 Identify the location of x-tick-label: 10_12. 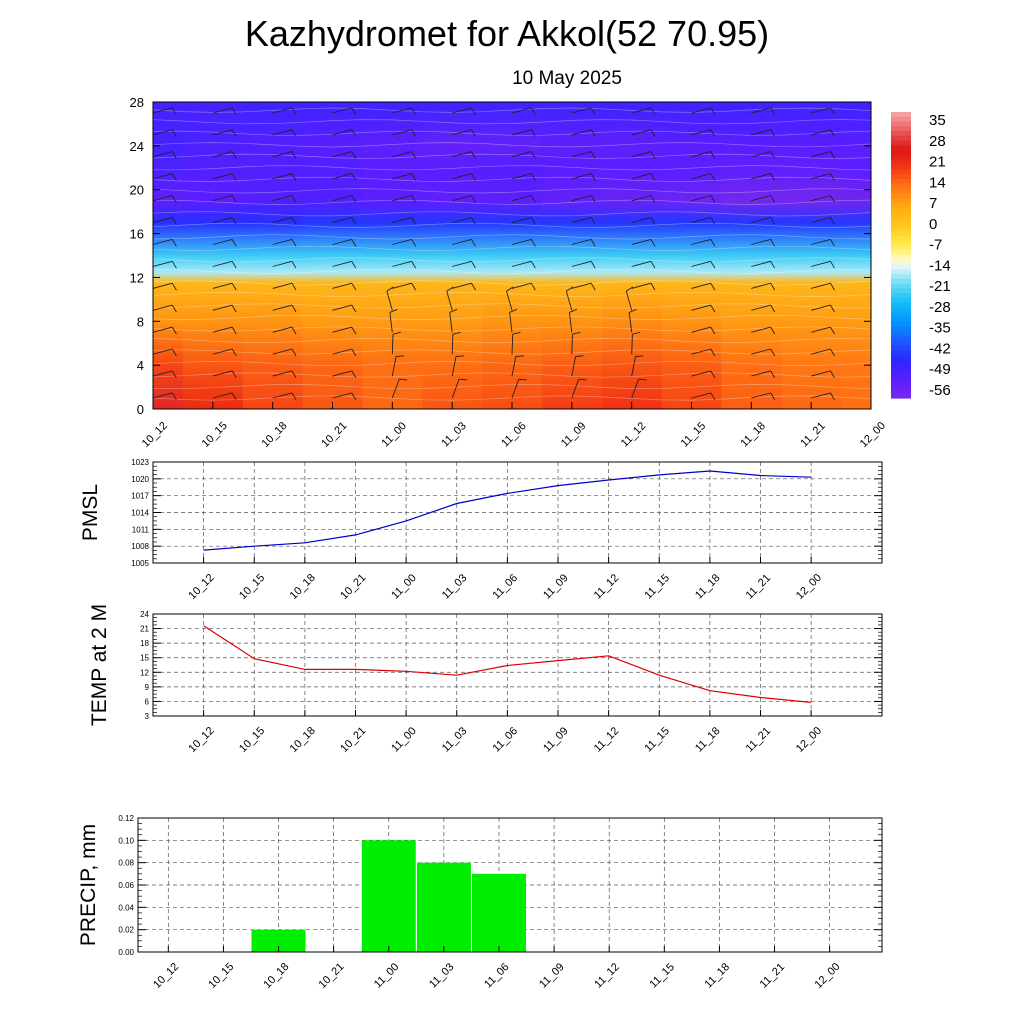
(201, 587).